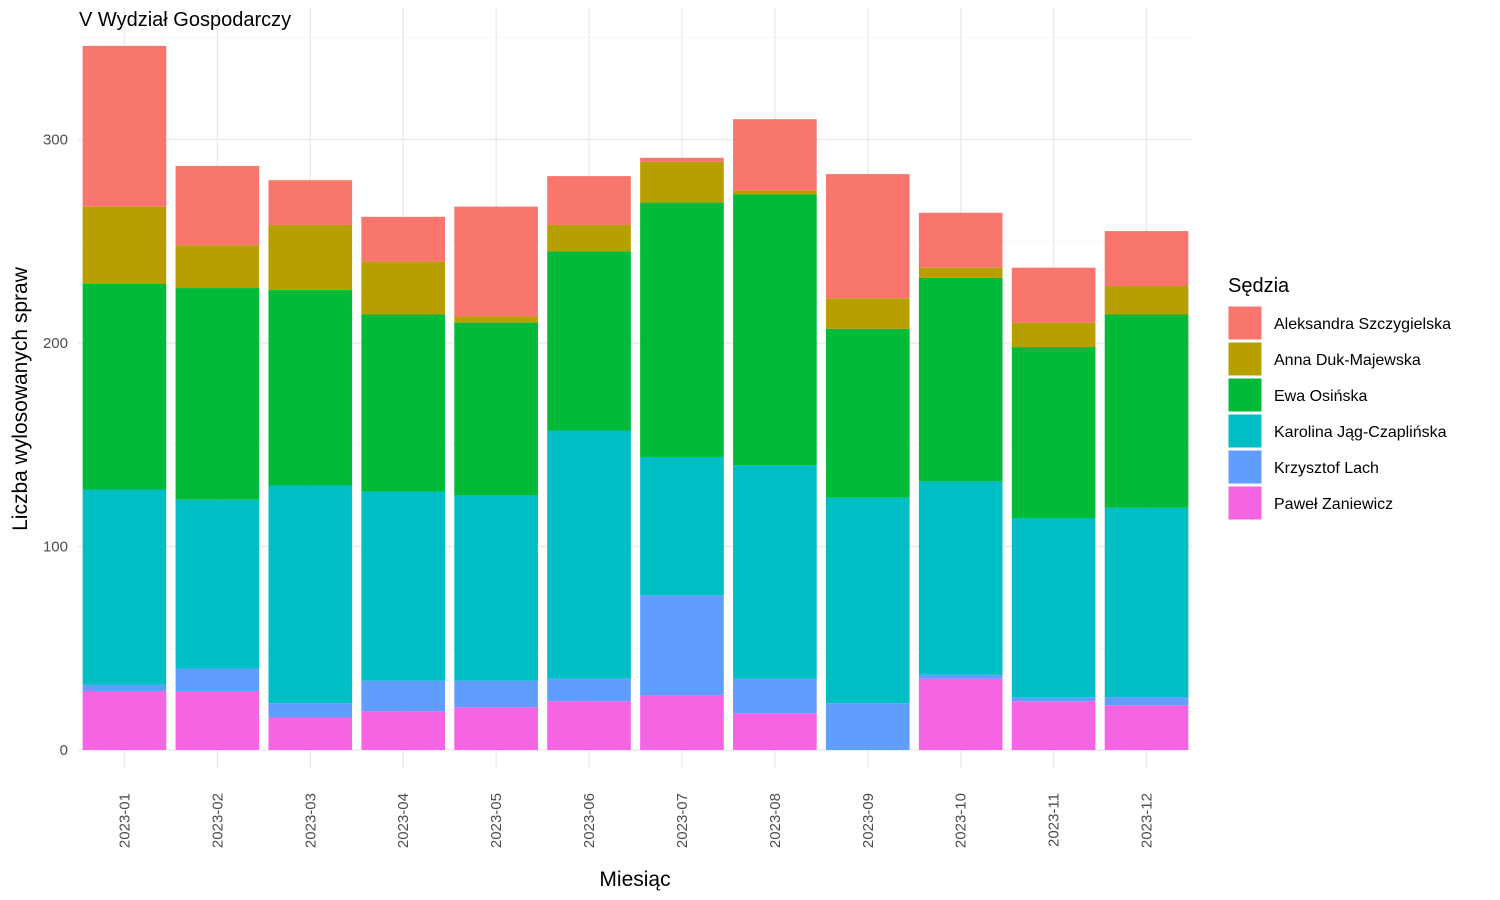 This screenshot has height=900, width=1500. Describe the element at coordinates (868, 820) in the screenshot. I see `x-tick-label: 2023-09` at that location.